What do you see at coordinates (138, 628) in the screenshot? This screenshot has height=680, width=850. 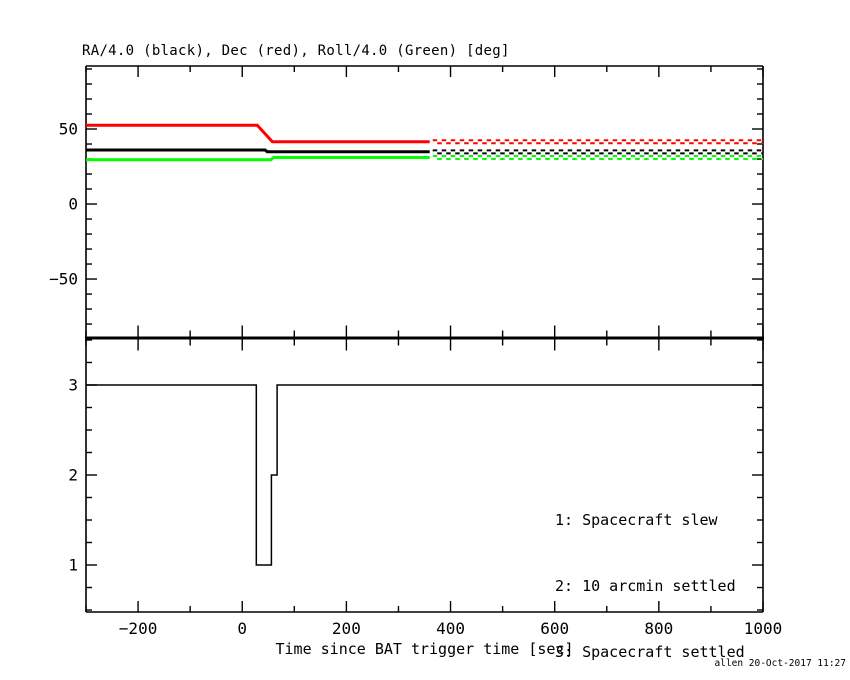 I see `x-tick-label: −200` at bounding box center [138, 628].